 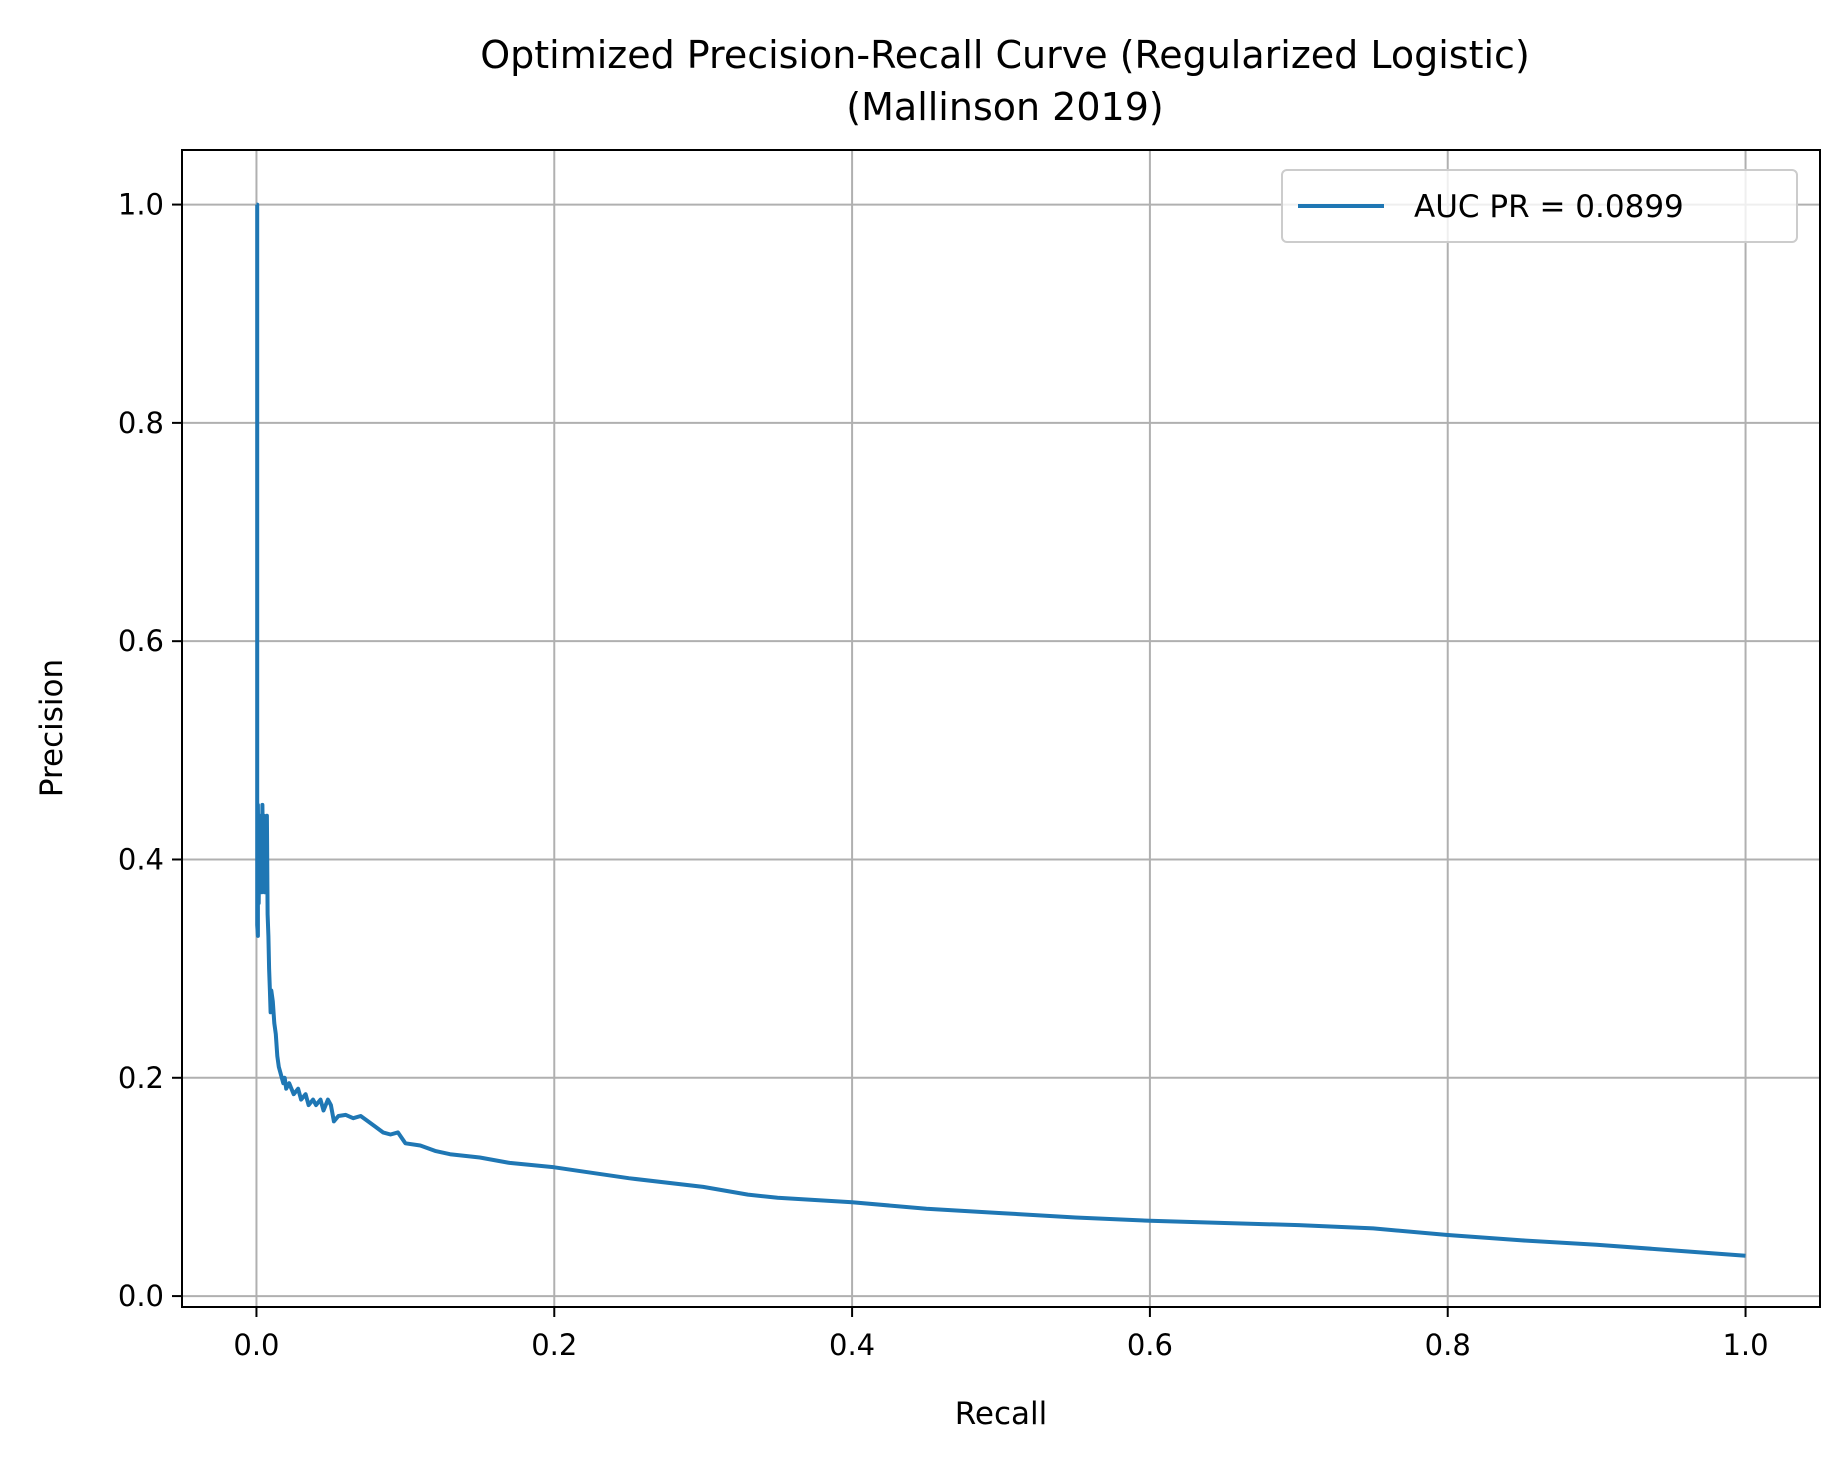 I want to click on y-tick-label: 0.6, so click(x=141, y=641).